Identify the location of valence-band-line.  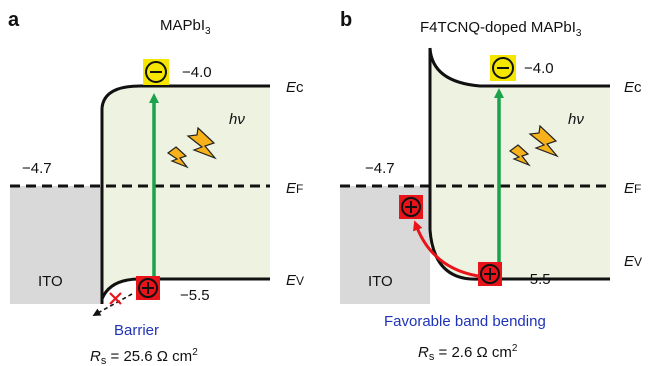
(185, 288).